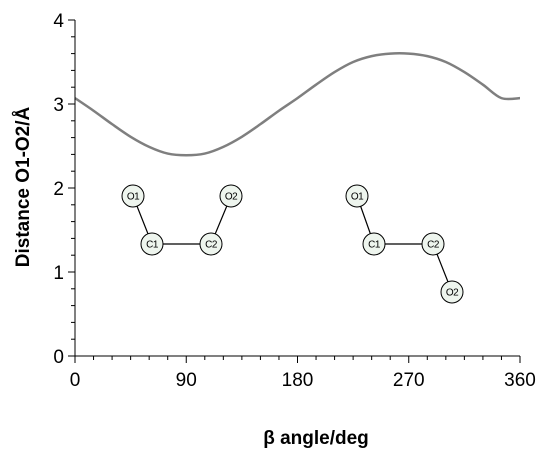 The image size is (550, 461). Describe the element at coordinates (23, 186) in the screenshot. I see `y-axis-title: Distance O1-O2/Å` at that location.